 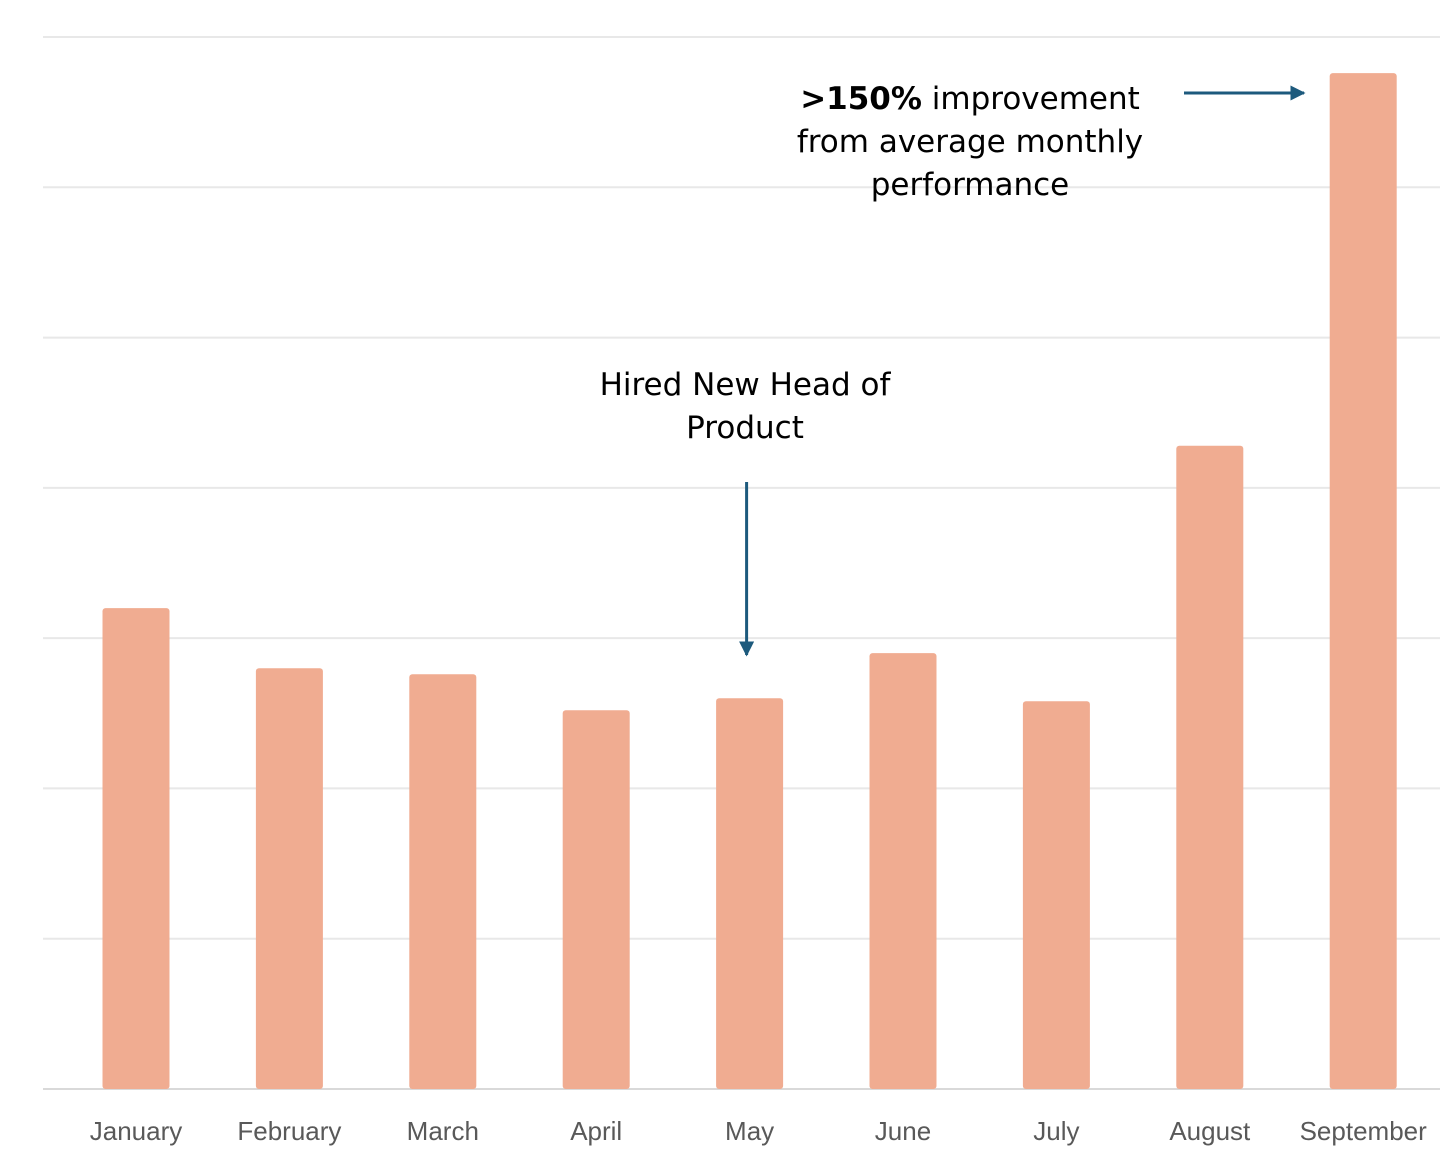 What do you see at coordinates (596, 1131) in the screenshot?
I see `x-tick-label-april: April` at bounding box center [596, 1131].